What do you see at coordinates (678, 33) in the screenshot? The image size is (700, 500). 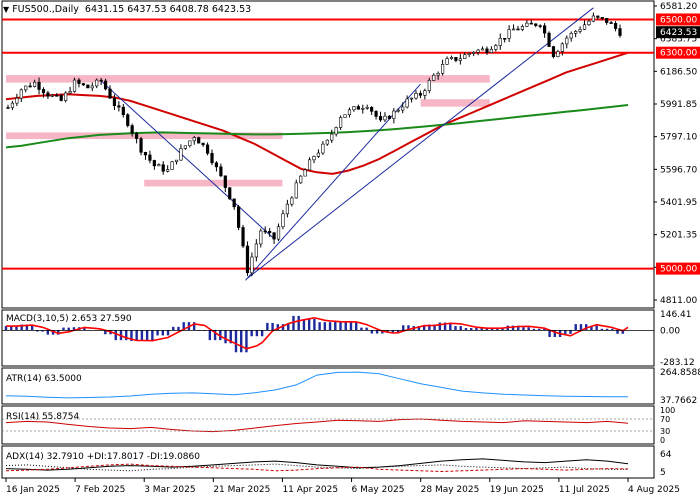 I see `price-tag-label: 6423.53` at bounding box center [678, 33].